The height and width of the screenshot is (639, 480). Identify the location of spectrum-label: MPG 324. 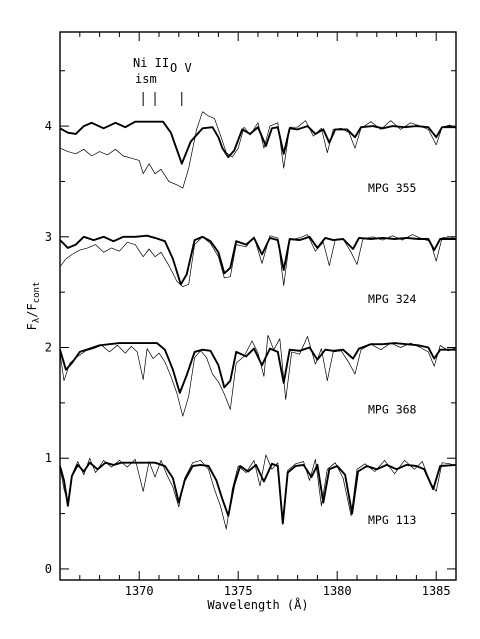
(392, 299).